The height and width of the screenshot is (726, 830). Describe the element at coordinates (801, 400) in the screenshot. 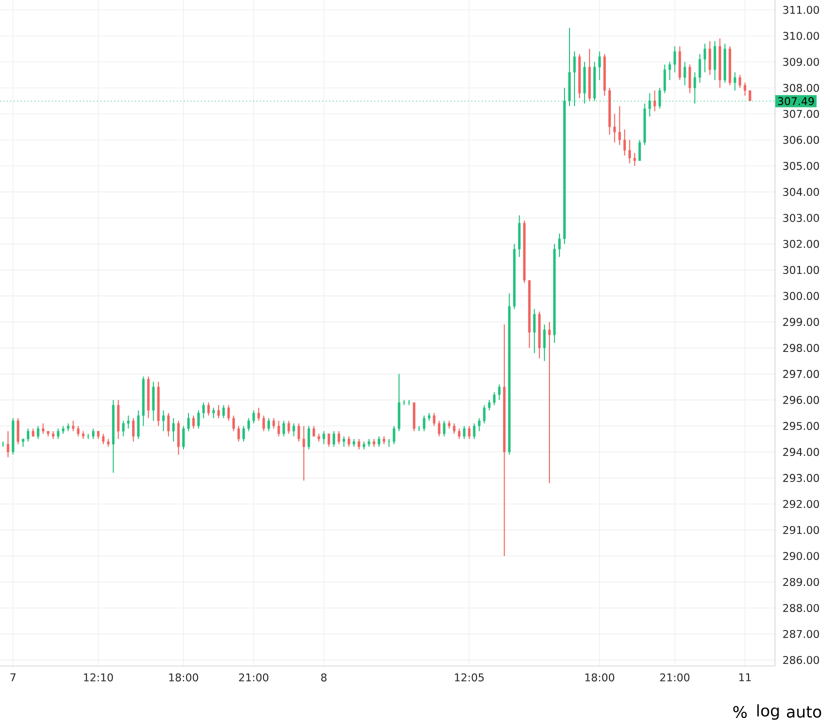

I see `y-tick-label: 296.00` at that location.